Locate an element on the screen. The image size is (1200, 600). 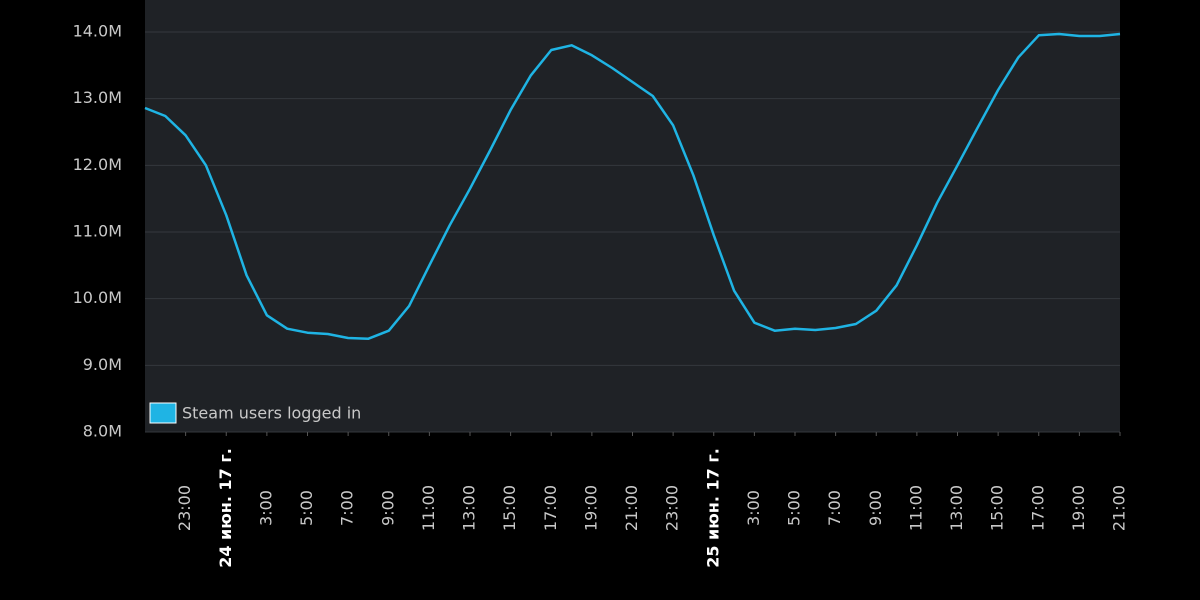
legend-swatch is located at coordinates (163, 413).